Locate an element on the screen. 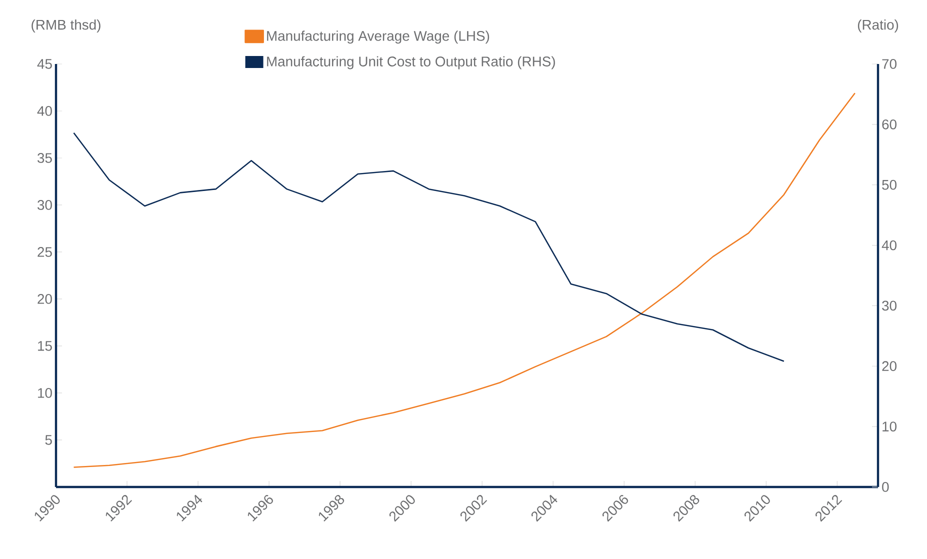 The height and width of the screenshot is (559, 927). y2-axis-title: (Ratio) is located at coordinates (878, 25).